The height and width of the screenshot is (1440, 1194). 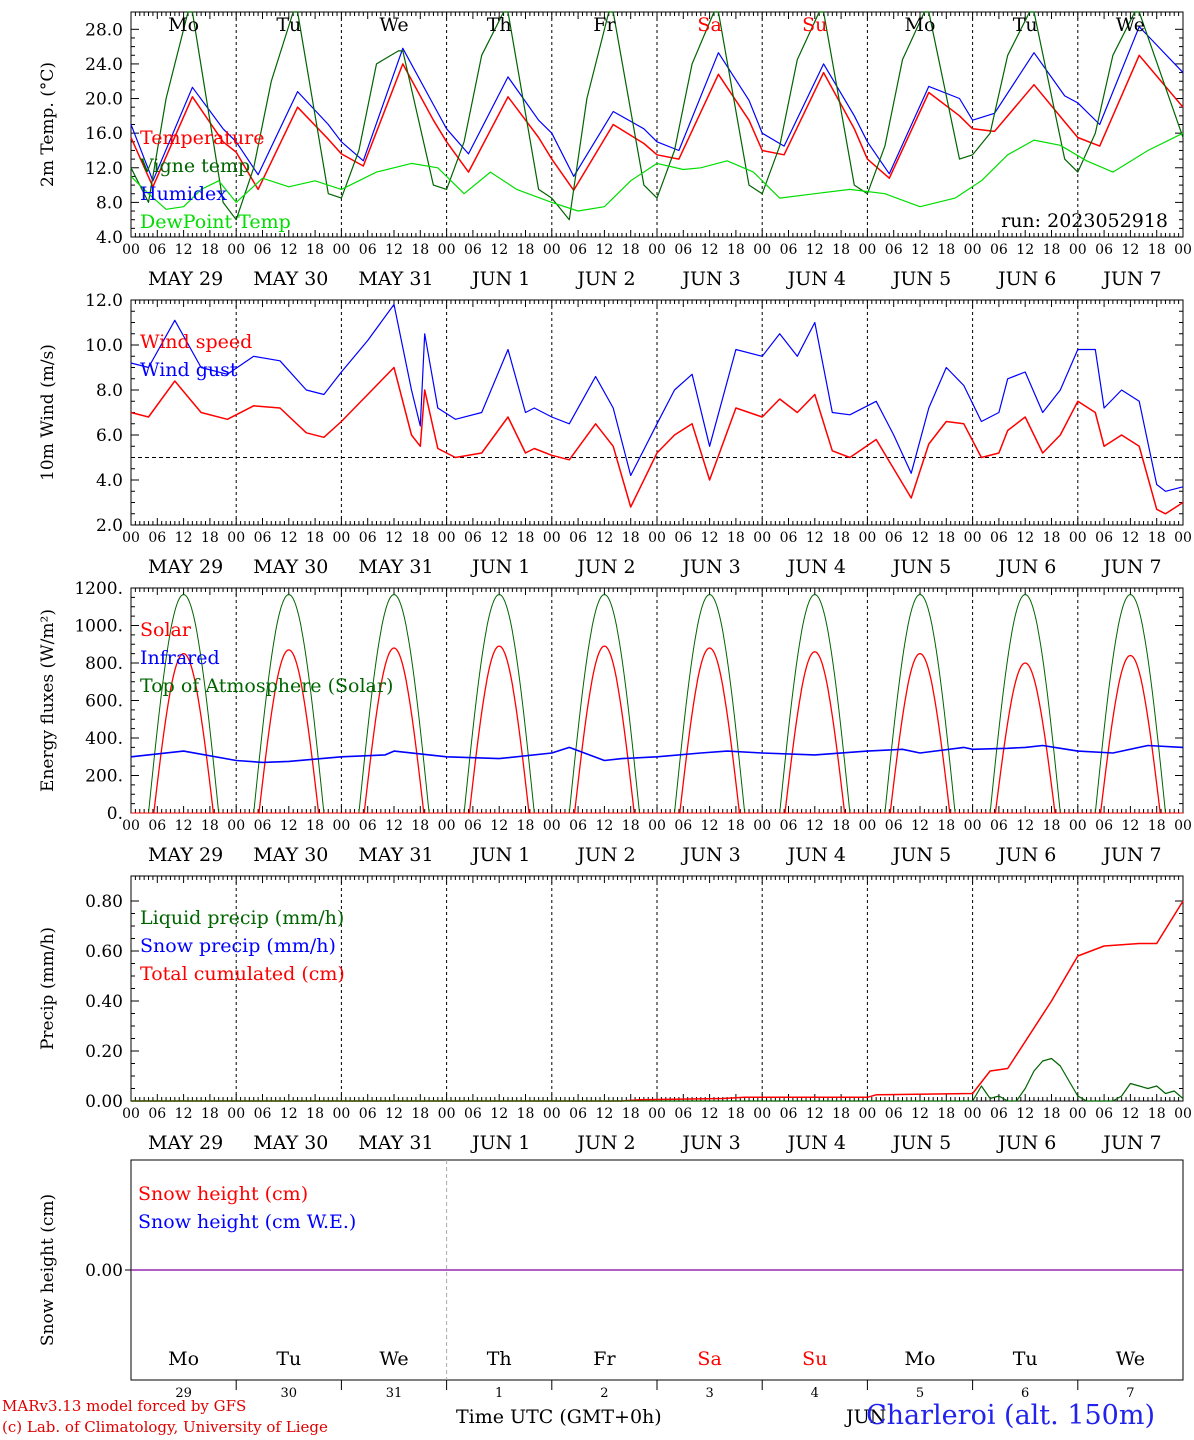 What do you see at coordinates (104, 301) in the screenshot?
I see `y-tick-label: 12.0` at bounding box center [104, 301].